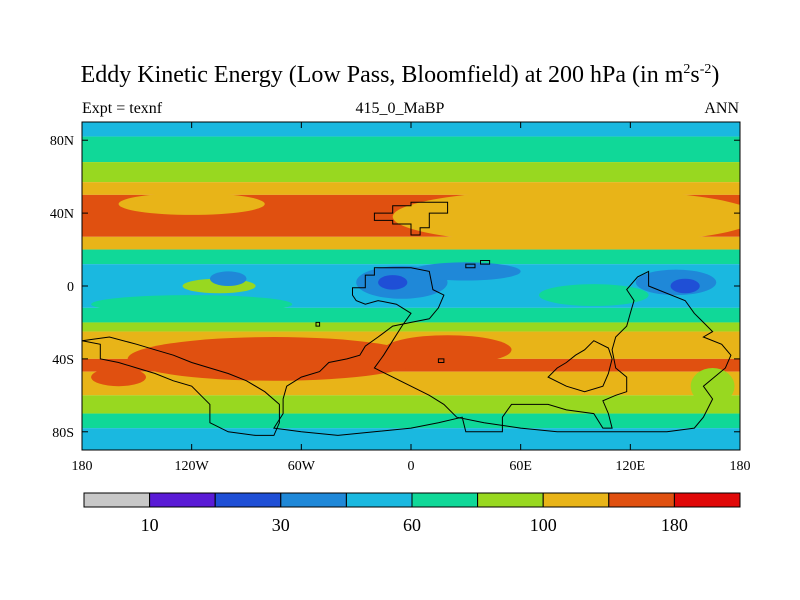 This screenshot has height=600, width=800. Describe the element at coordinates (520, 466) in the screenshot. I see `x-tick-label: 60E` at that location.